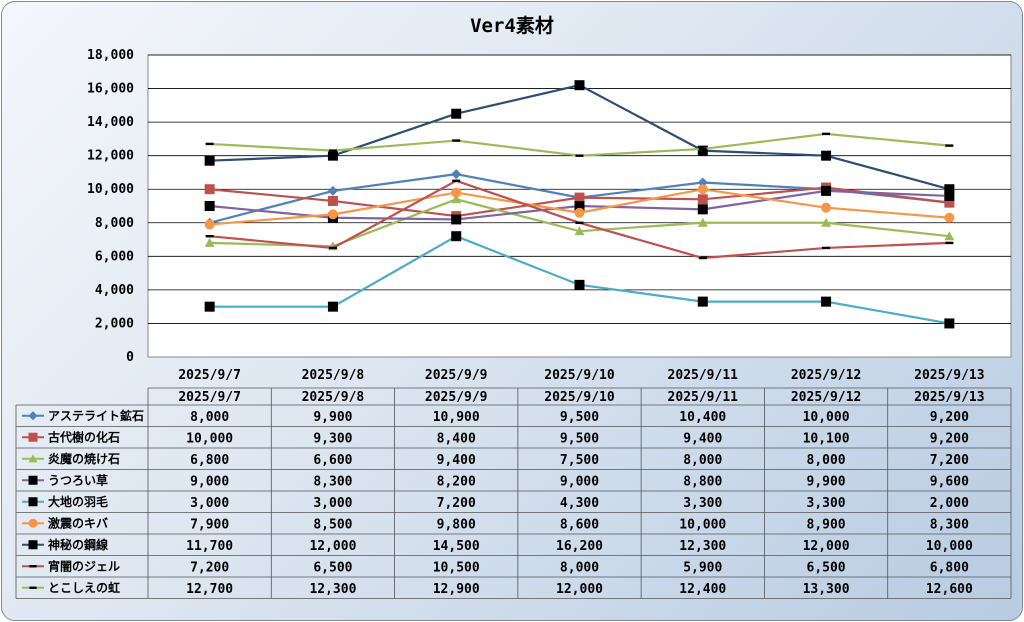 Image resolution: width=1024 pixels, height=622 pixels. Describe the element at coordinates (495, 502) in the screenshot. I see `table-row: 大地の羽毛 3,000 3,000 7,200 4,300 3,300 3,300 2,000` at that location.